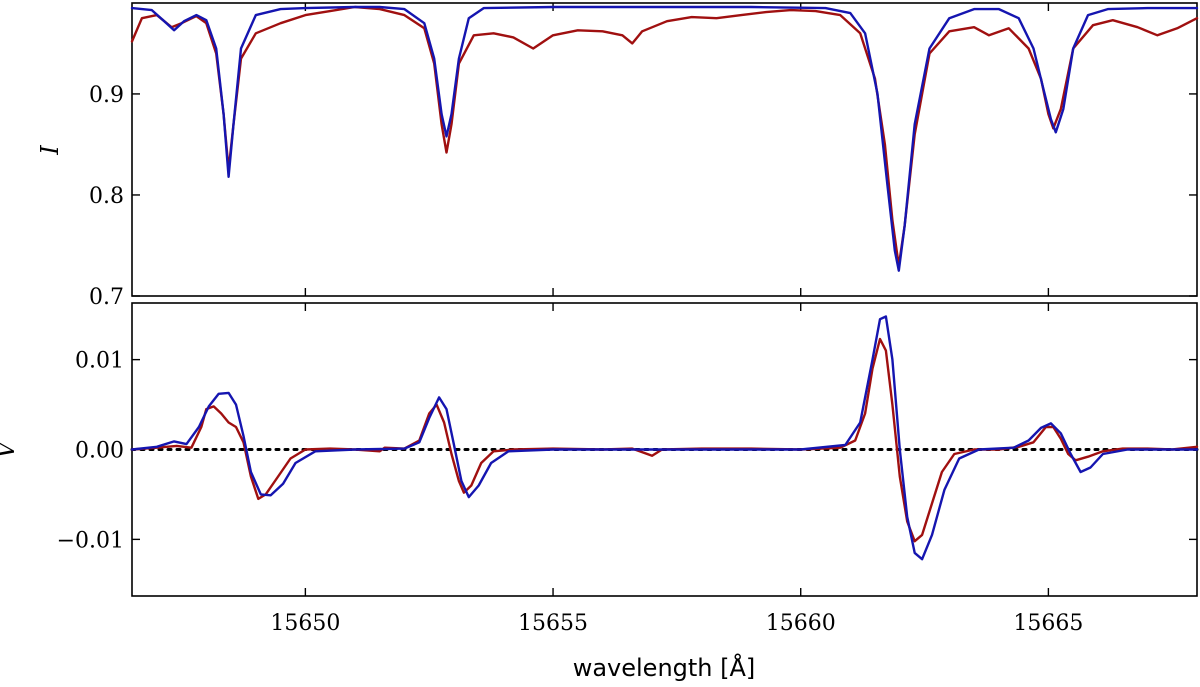  I want to click on x-tick-label: 15655, so click(553, 623).